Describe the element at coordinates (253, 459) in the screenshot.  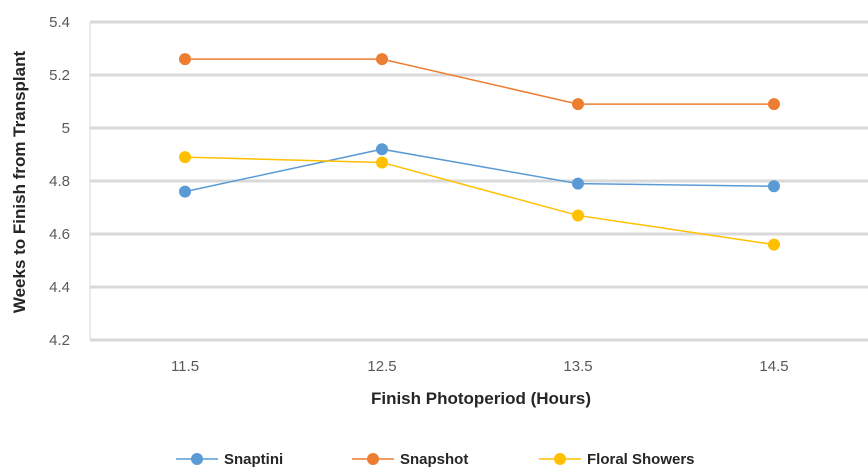
I see `legend-label: Snaptini` at that location.